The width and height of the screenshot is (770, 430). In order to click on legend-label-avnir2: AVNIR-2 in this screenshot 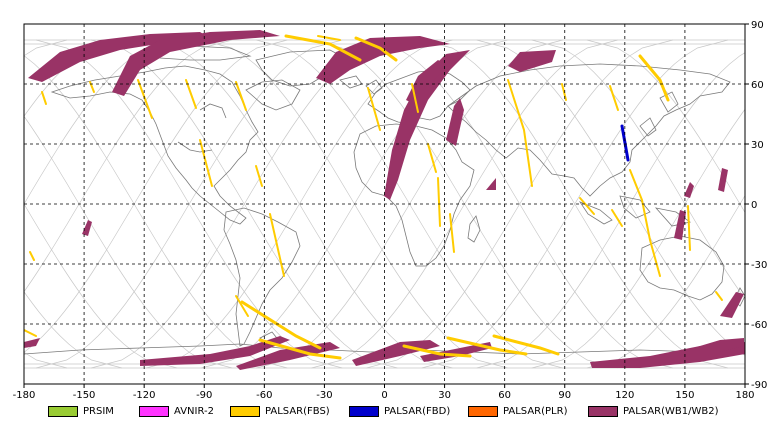, I will do `click(194, 411)`.